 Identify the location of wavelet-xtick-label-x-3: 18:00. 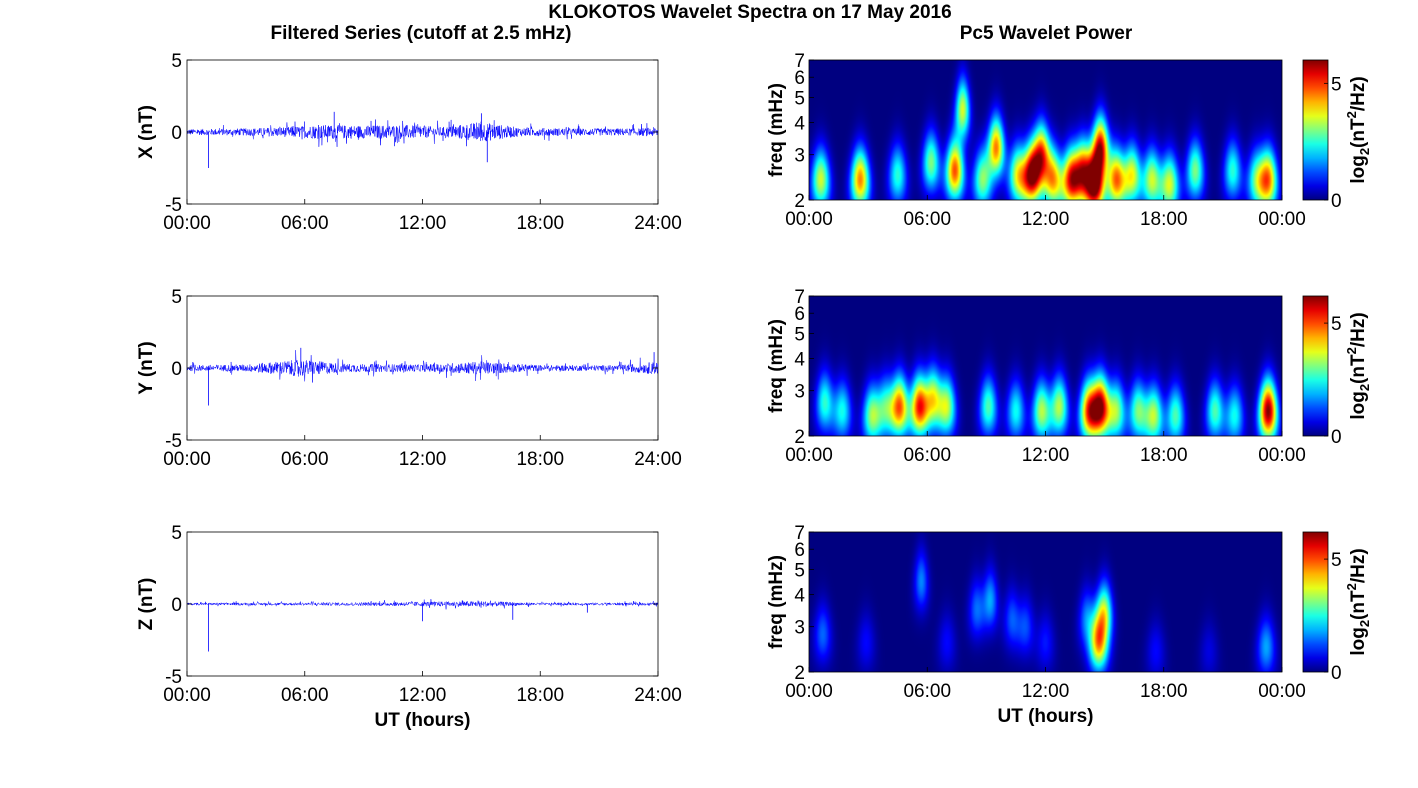
(1164, 219).